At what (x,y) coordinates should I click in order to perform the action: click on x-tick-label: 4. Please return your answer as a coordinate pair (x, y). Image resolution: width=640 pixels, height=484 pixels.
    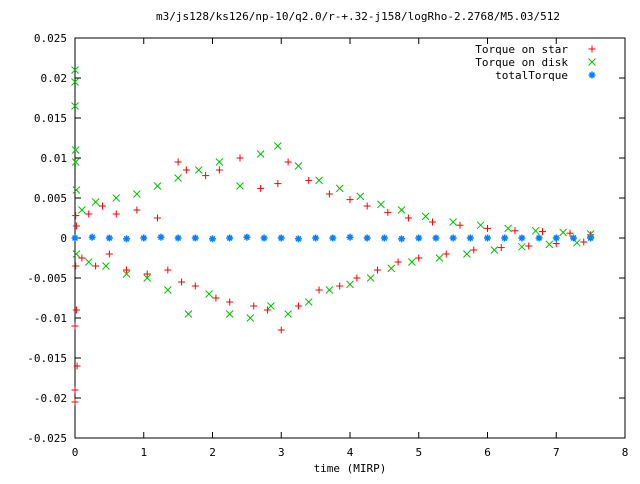
    Looking at the image, I should click on (350, 452).